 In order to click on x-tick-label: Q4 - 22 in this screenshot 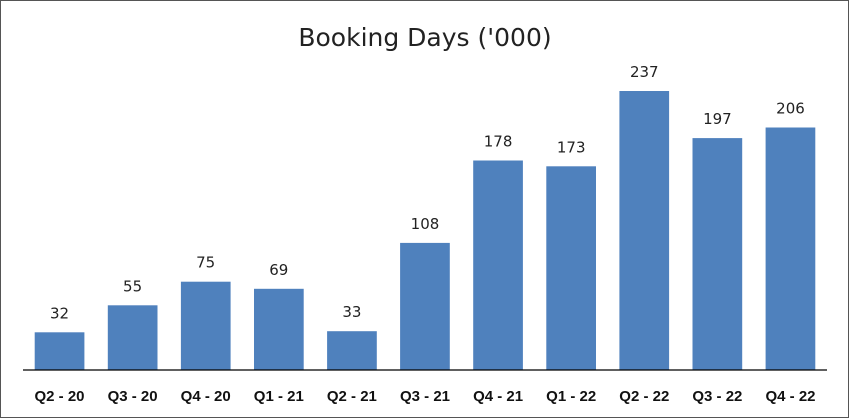, I will do `click(790, 396)`.